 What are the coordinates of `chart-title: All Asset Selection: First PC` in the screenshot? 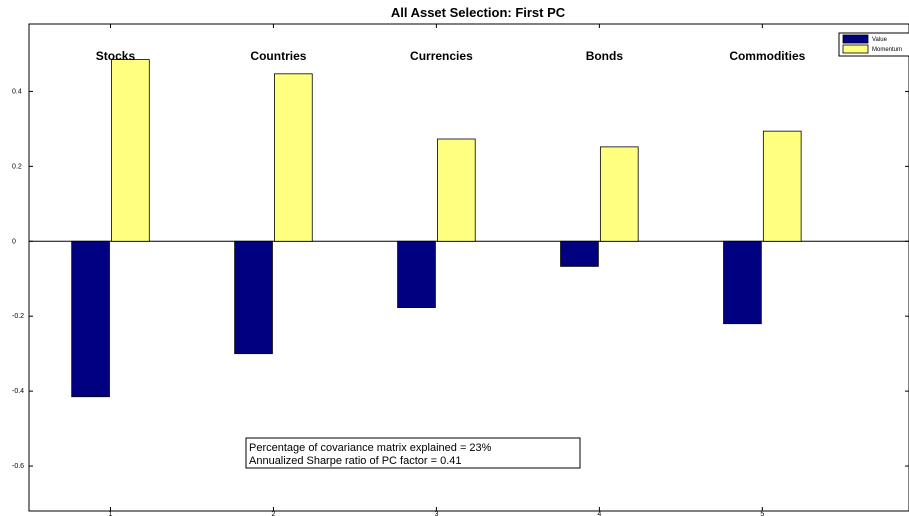 It's located at (478, 12).